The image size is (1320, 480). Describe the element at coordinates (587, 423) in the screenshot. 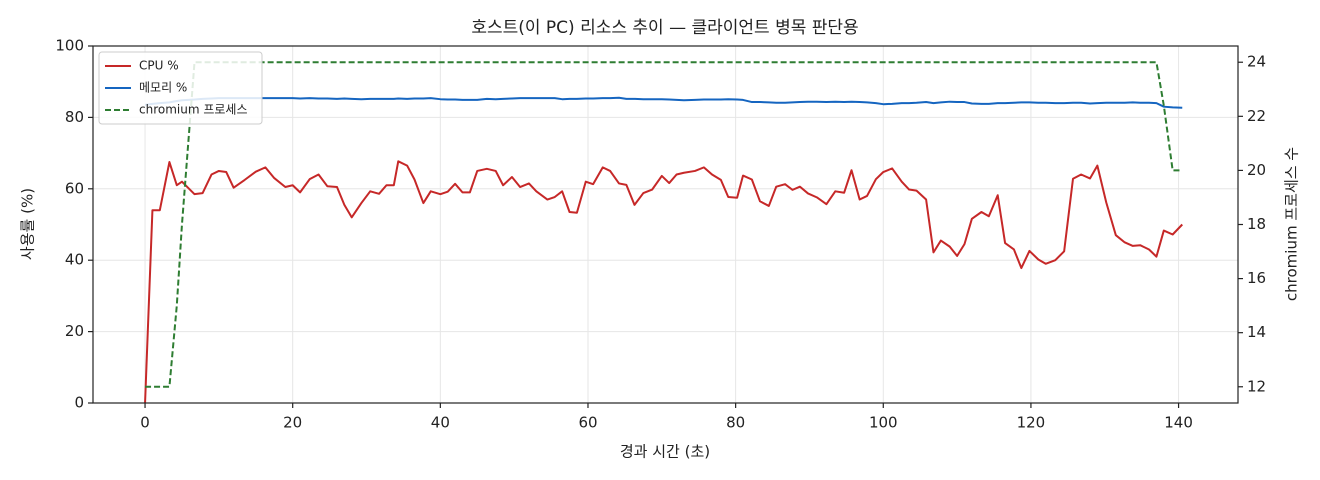

I see `x-tick-label: 60` at that location.